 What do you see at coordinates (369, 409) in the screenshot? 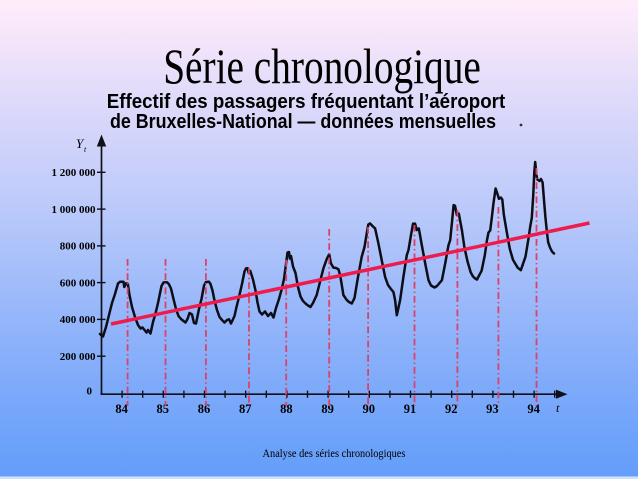
I see `svg-text: 90` at bounding box center [369, 409].